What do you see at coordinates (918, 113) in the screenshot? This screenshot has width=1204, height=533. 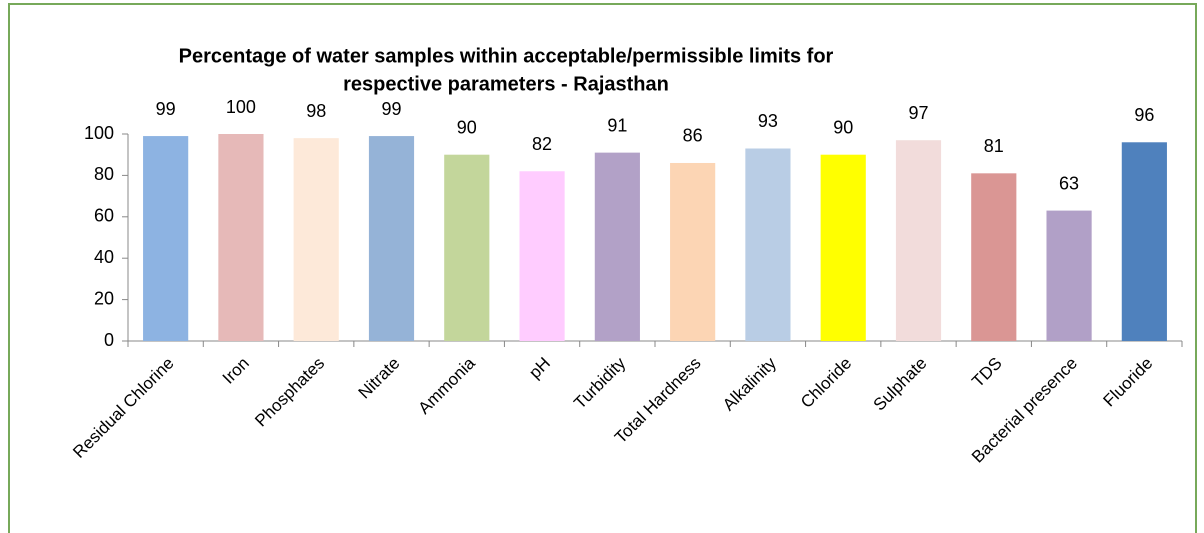 I see `data-label: 97` at bounding box center [918, 113].